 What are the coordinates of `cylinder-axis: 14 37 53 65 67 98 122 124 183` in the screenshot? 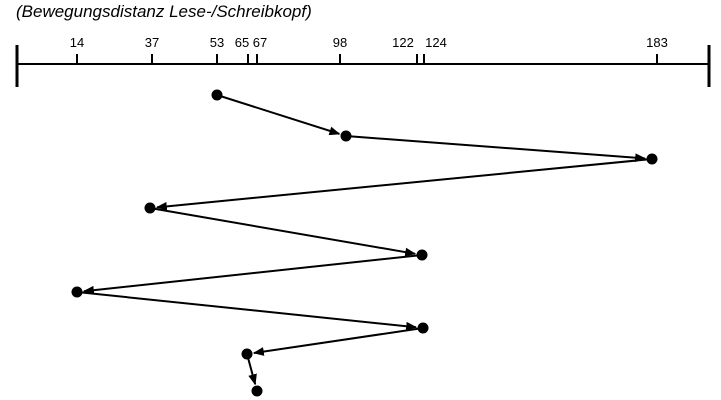 It's located at (363, 61).